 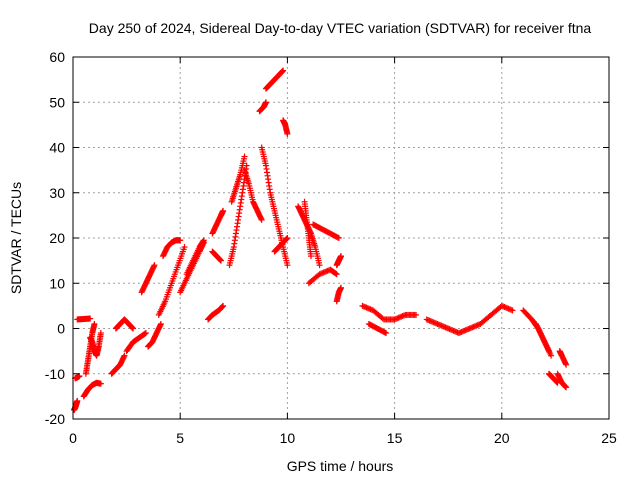 I want to click on x-tick-label: 20, so click(x=502, y=438).